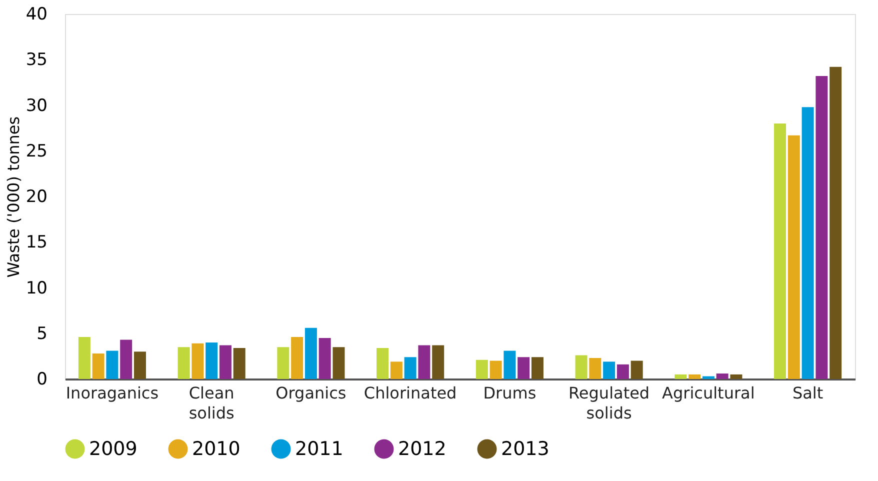  What do you see at coordinates (808, 393) in the screenshot?
I see `x-tick-label: Salt` at bounding box center [808, 393].